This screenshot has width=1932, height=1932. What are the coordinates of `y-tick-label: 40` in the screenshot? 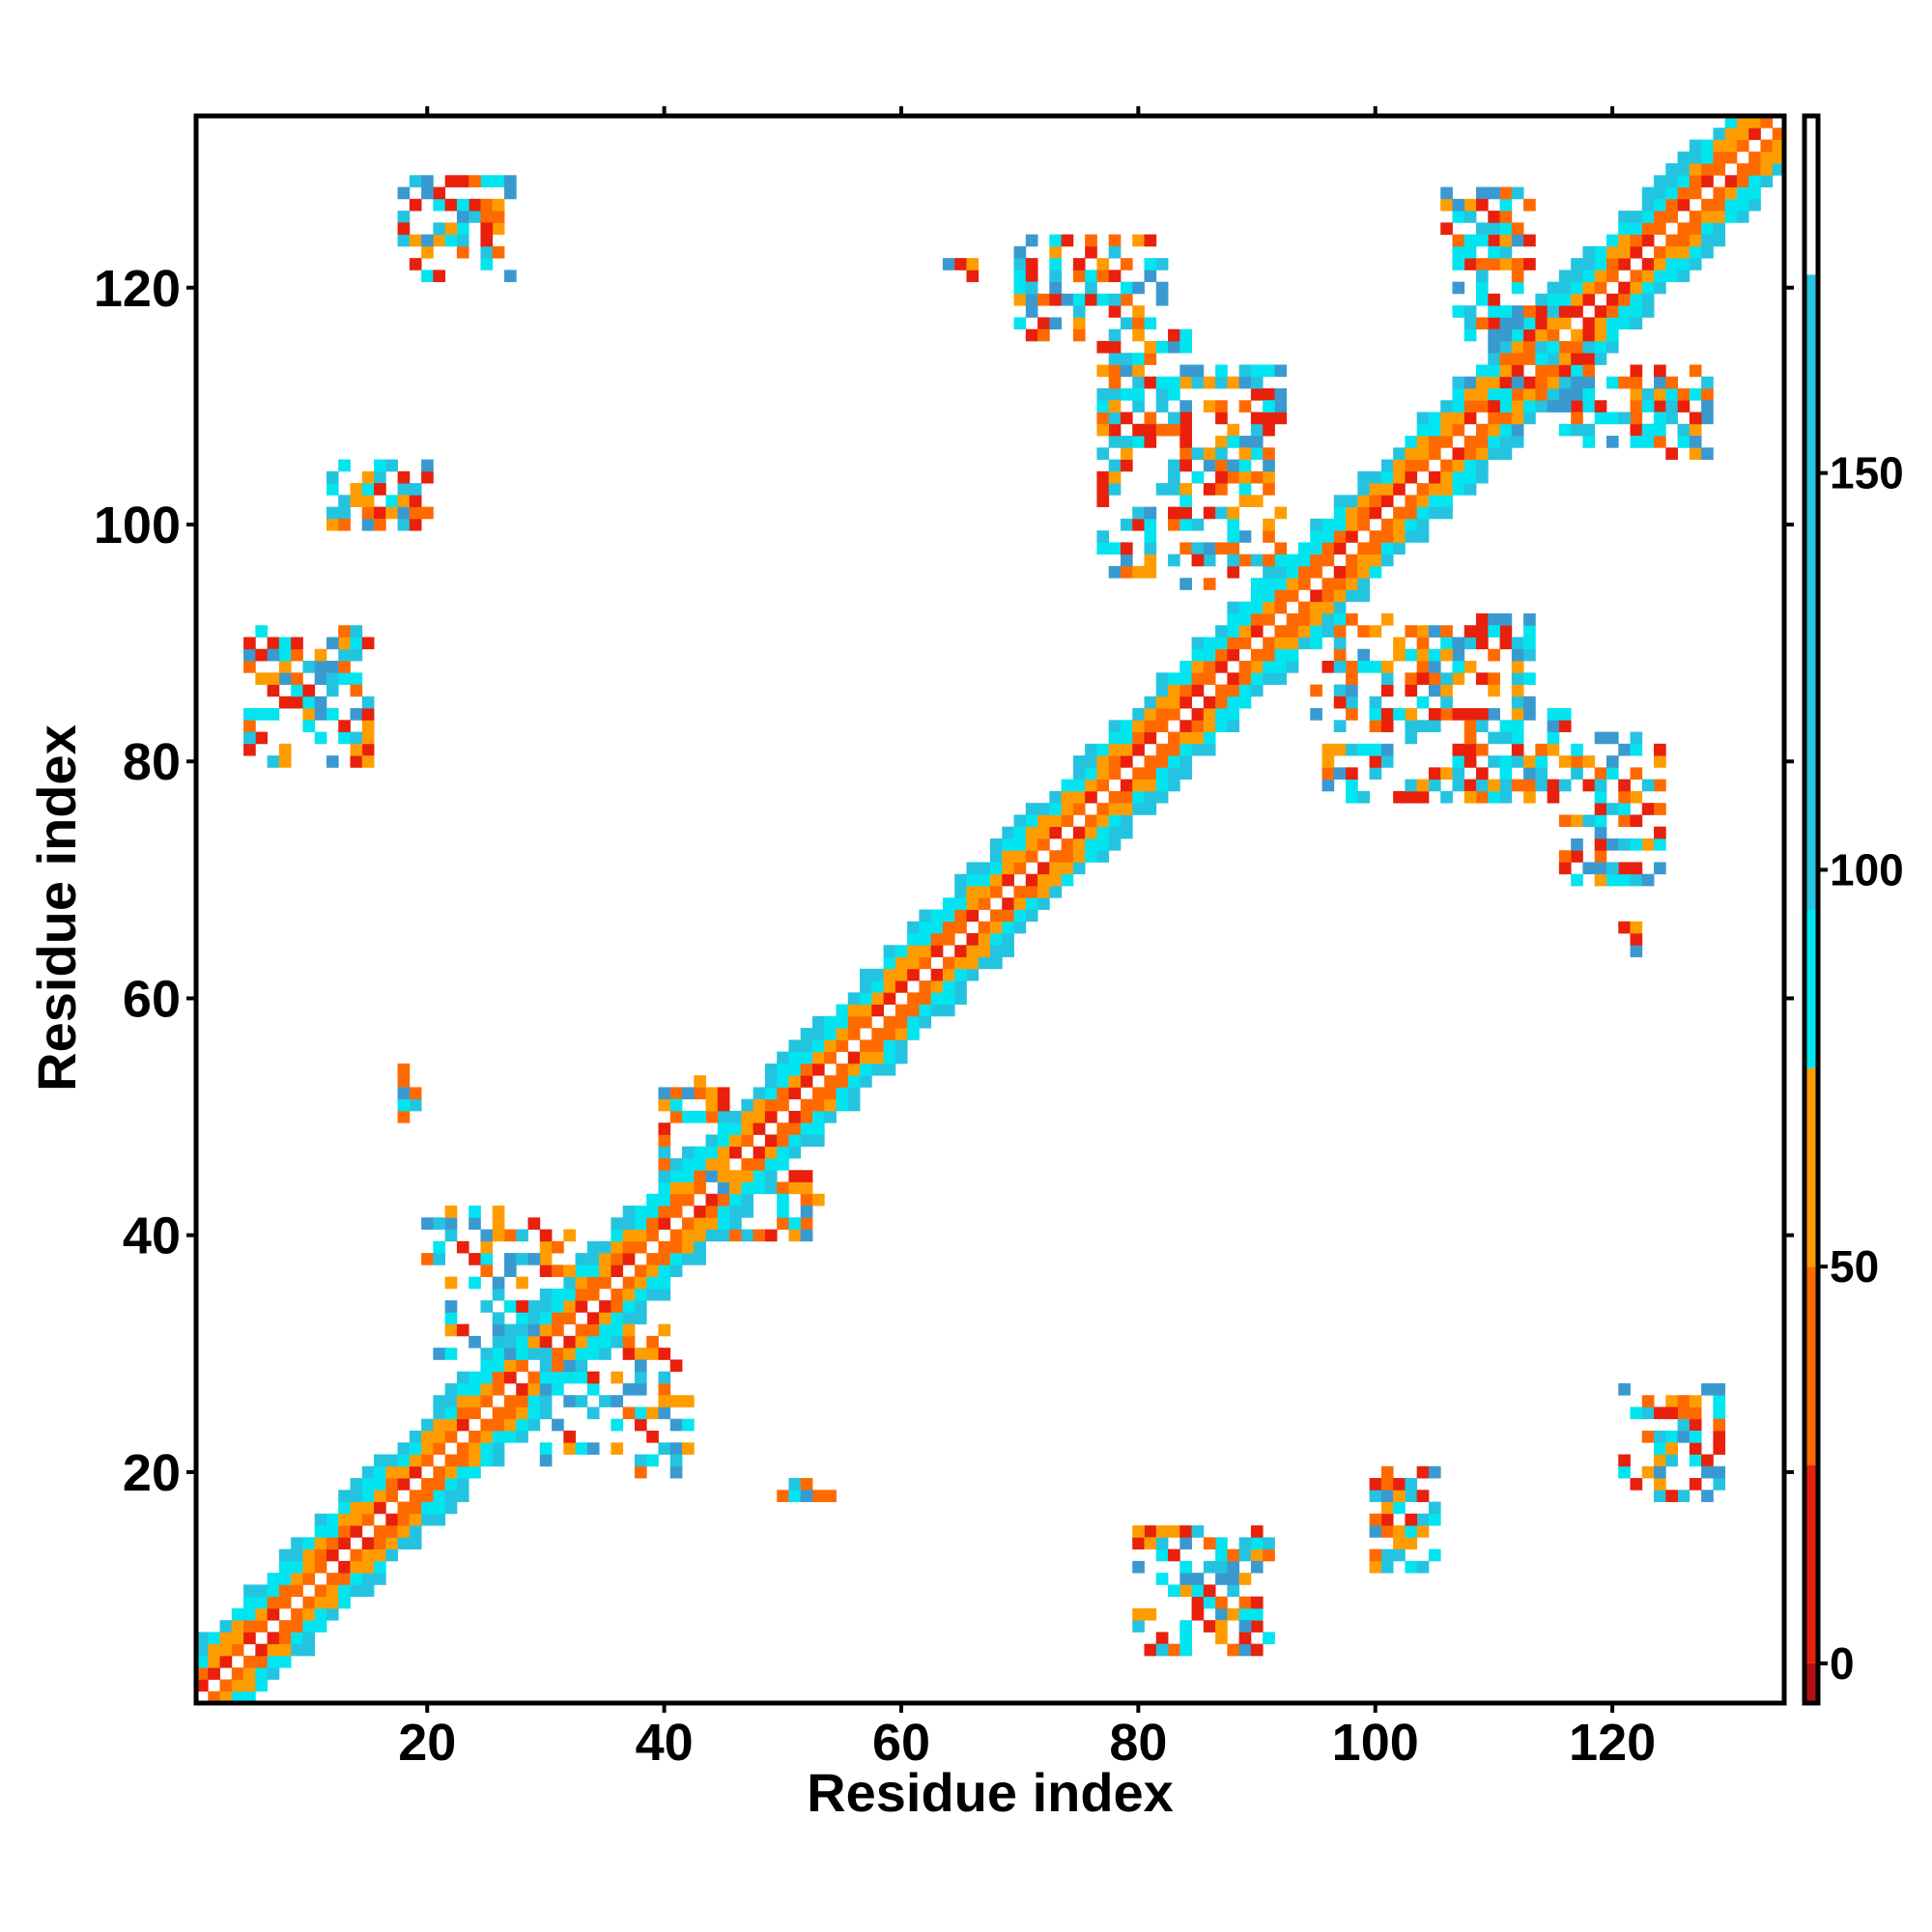 It's located at (152, 1236).